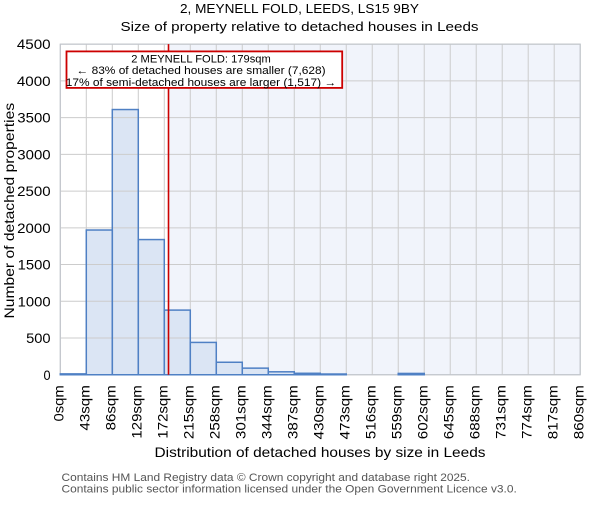 This screenshot has height=505, width=600. I want to click on svg-text: 516sqm, so click(371, 412).